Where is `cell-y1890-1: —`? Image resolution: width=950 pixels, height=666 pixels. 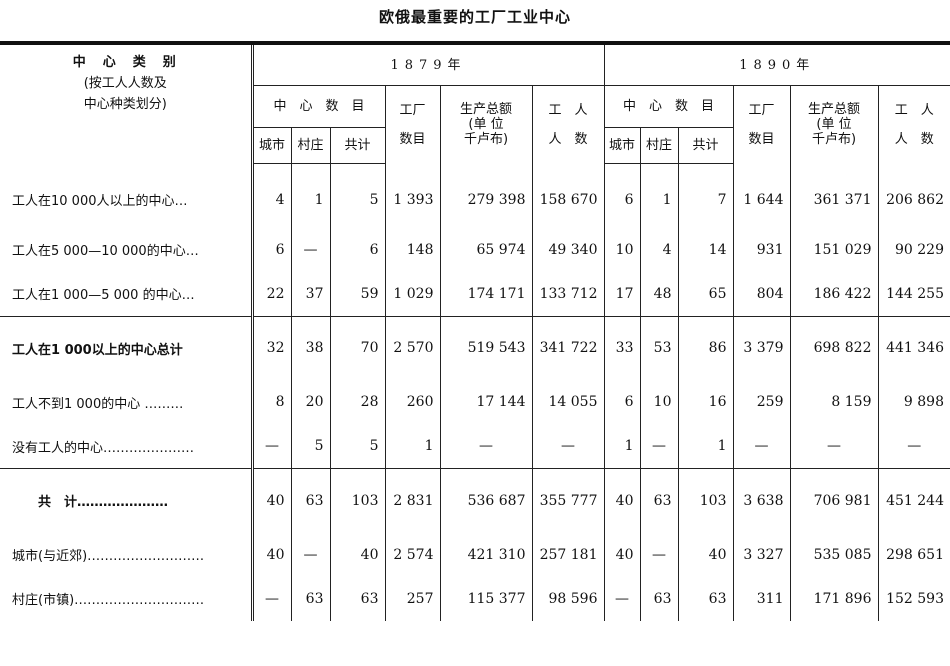 cell-y1890-1: — is located at coordinates (658, 554).